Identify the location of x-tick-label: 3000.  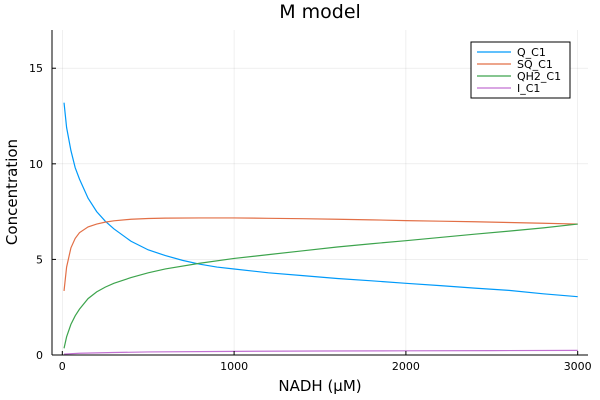
(578, 366).